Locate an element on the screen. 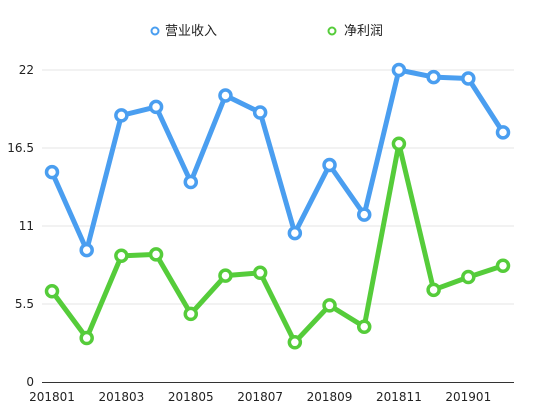 This screenshot has height=417, width=544. y-tick-label: 22 is located at coordinates (26, 70).